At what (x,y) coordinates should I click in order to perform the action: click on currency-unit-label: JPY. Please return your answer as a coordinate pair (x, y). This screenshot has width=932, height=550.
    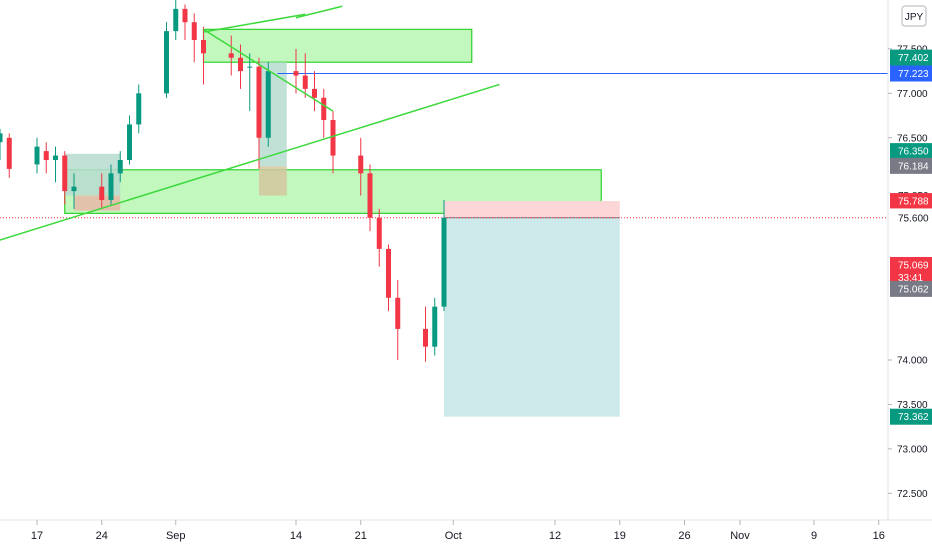
    Looking at the image, I should click on (914, 17).